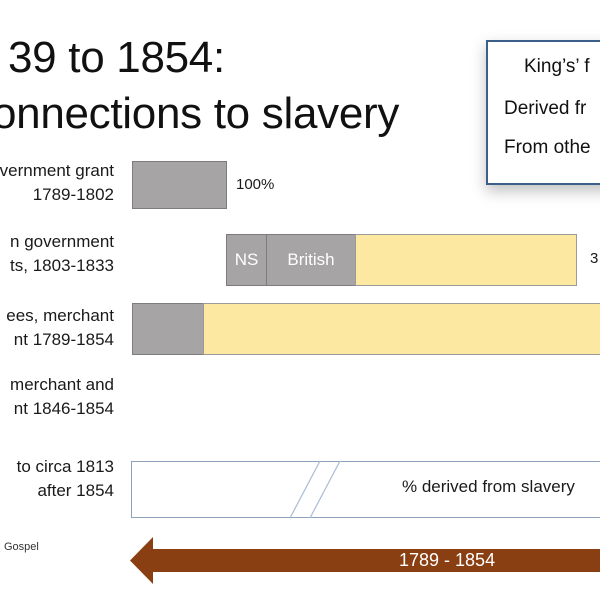 The width and height of the screenshot is (600, 600). What do you see at coordinates (200, 113) in the screenshot?
I see `chart-title-line-2: onnections to slavery` at bounding box center [200, 113].